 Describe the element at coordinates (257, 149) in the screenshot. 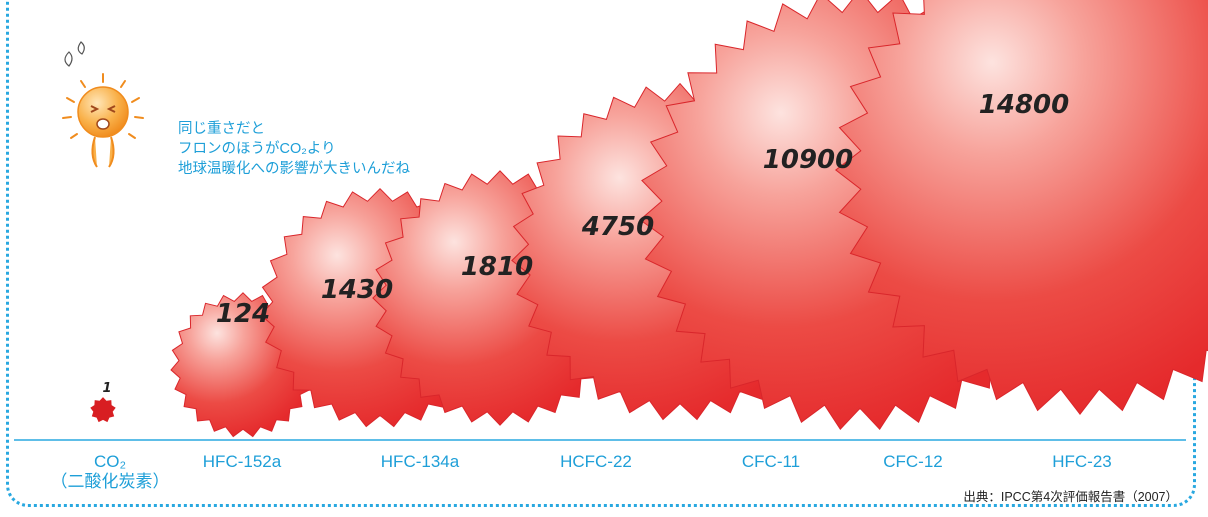

I see `comment-line: フロンのほうがCO₂より` at that location.